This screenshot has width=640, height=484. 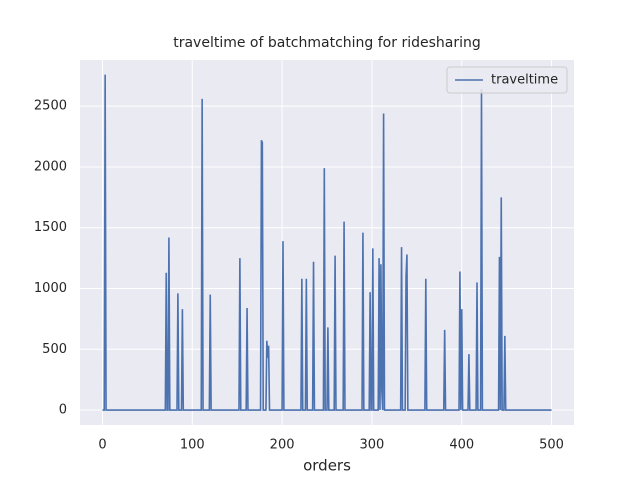 What do you see at coordinates (461, 445) in the screenshot?
I see `x-tick-label: 400` at bounding box center [461, 445].